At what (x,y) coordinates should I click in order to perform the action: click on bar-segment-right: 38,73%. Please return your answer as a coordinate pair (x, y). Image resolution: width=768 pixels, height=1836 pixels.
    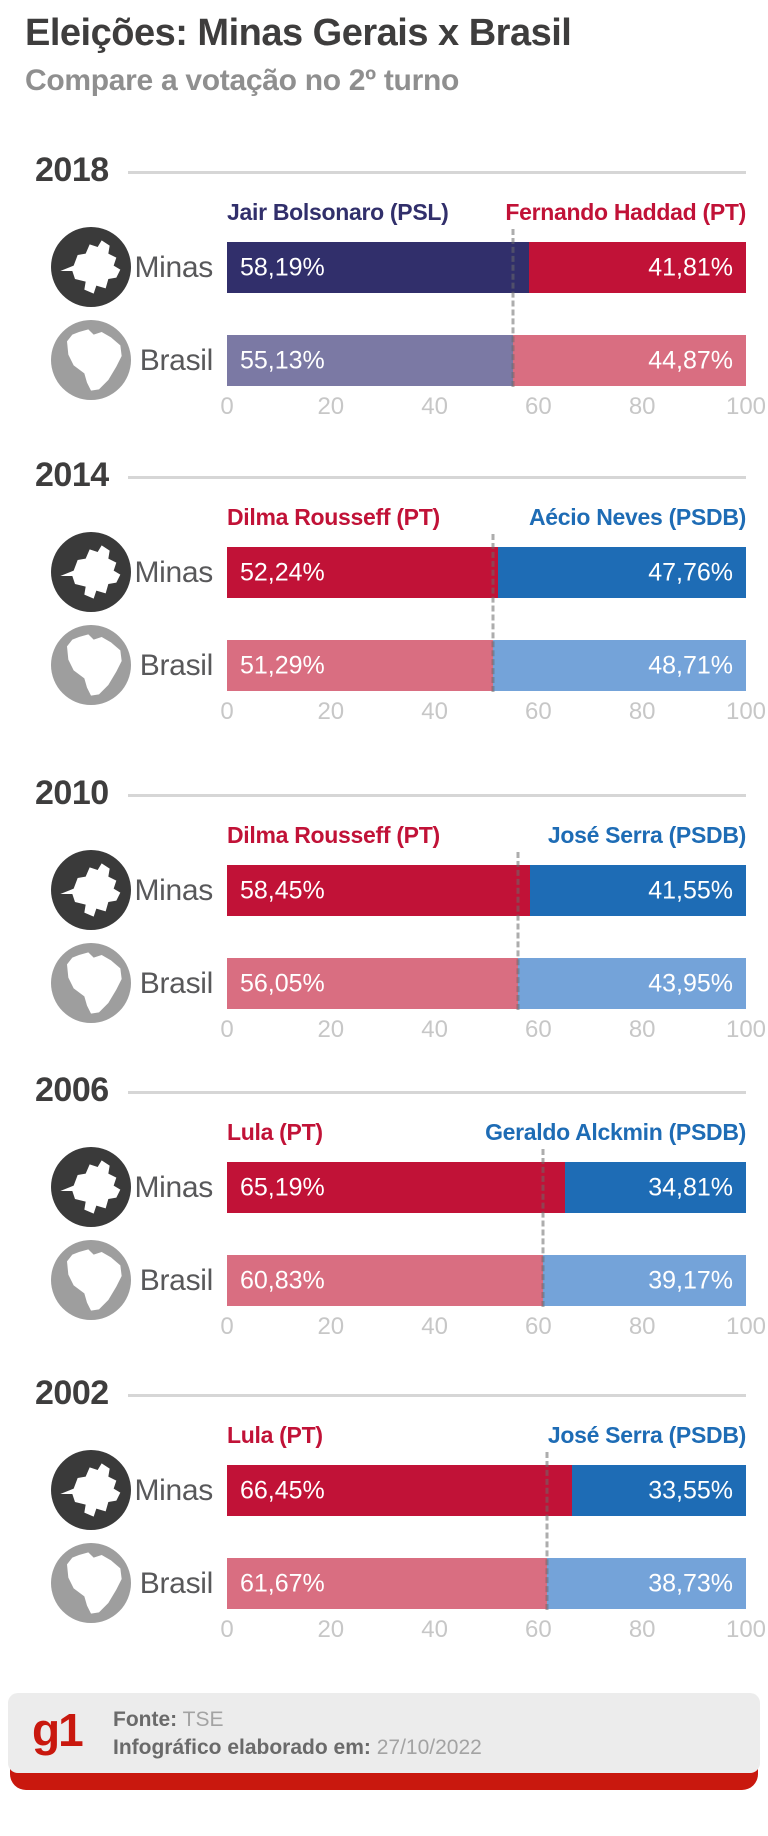
    Looking at the image, I should click on (646, 1583).